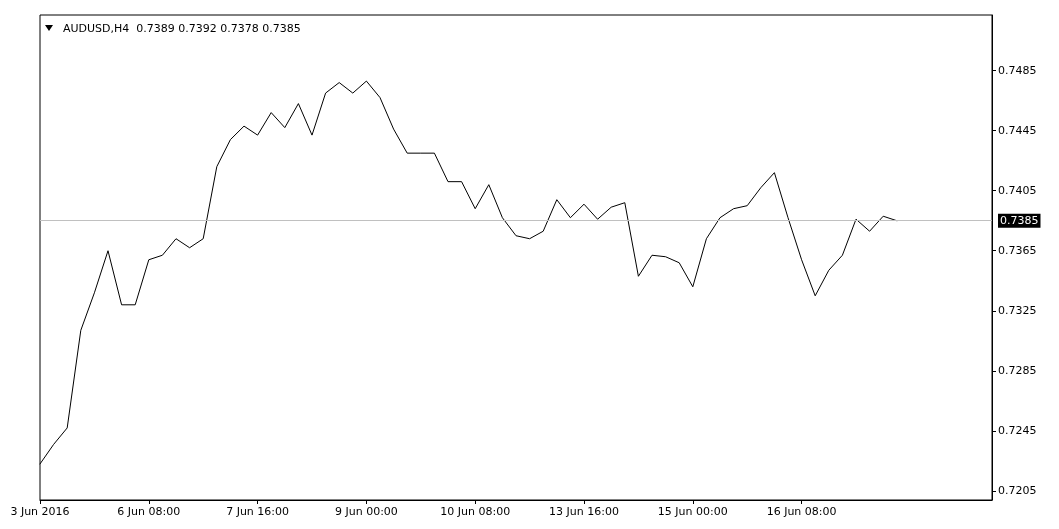  Describe the element at coordinates (1017, 251) in the screenshot. I see `y-tick-label: 0.7365` at that location.